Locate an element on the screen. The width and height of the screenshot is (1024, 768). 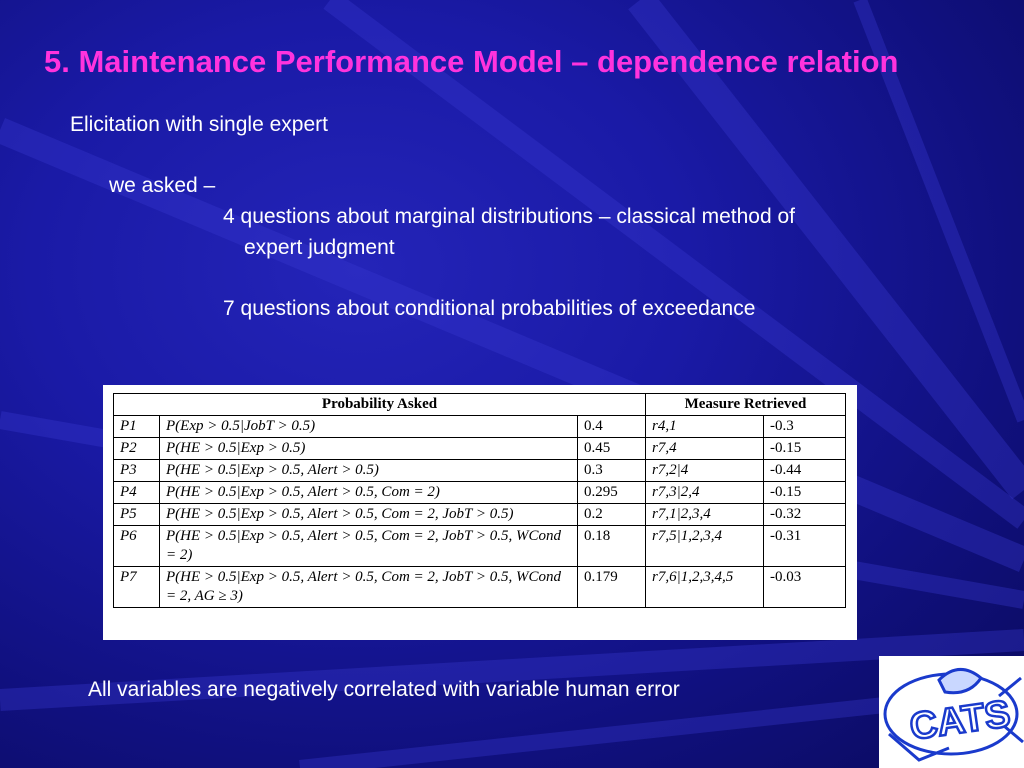
asked-label: we asked – is located at coordinates (162, 185).